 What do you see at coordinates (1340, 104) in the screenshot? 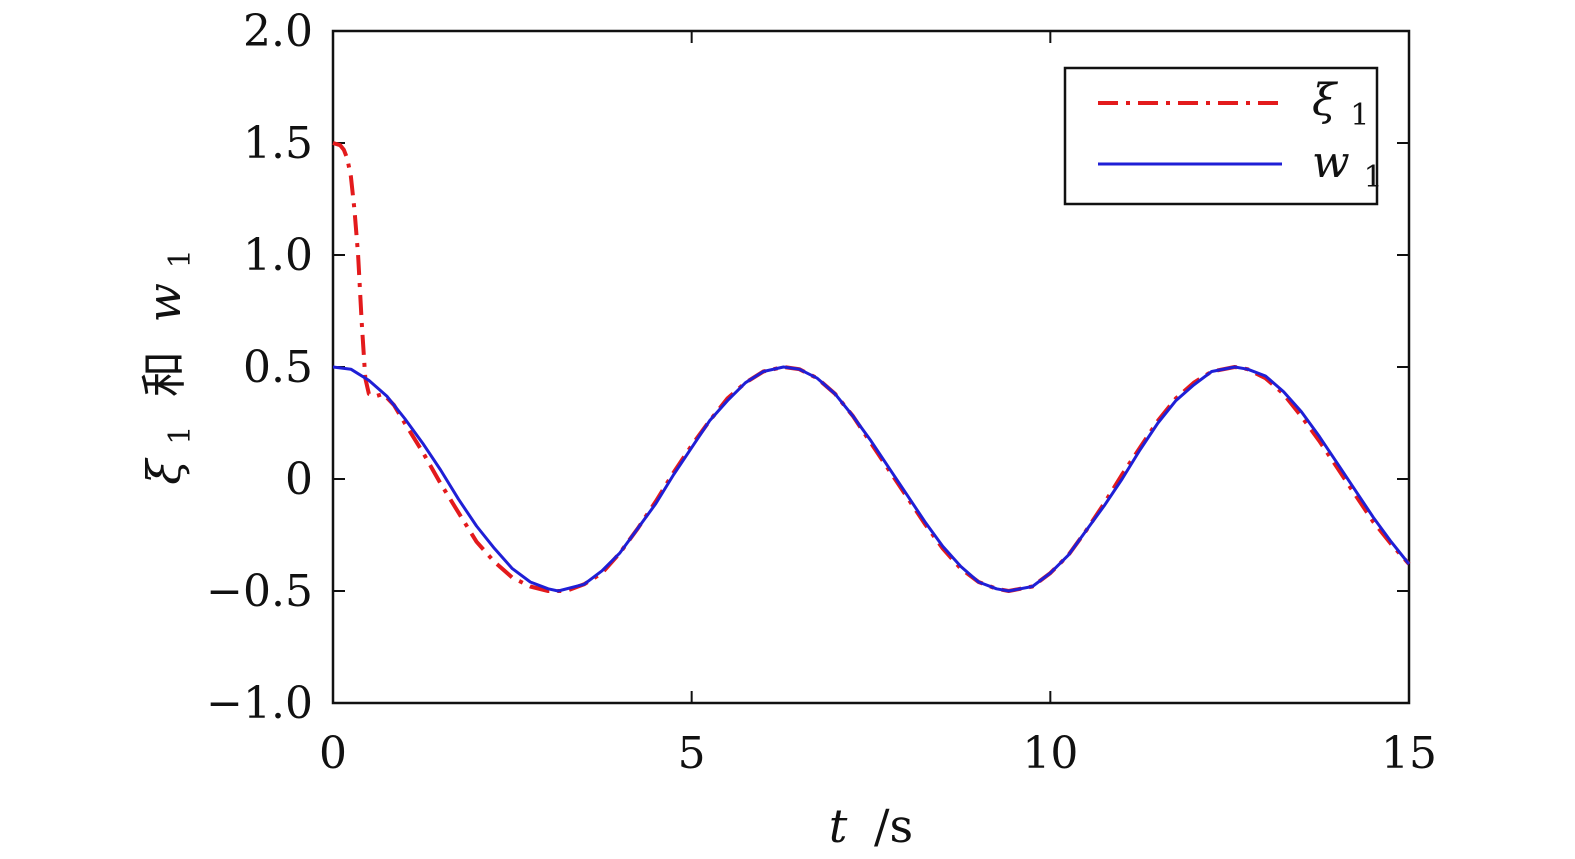
I see `legend-label-xi1: ξ 1` at bounding box center [1340, 104].